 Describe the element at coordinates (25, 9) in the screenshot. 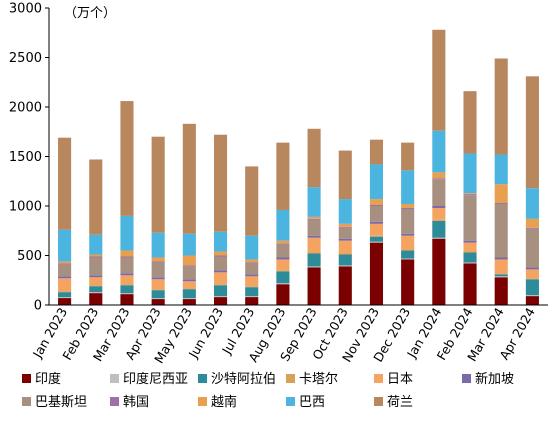

I see `y-tick-label: 3000` at that location.